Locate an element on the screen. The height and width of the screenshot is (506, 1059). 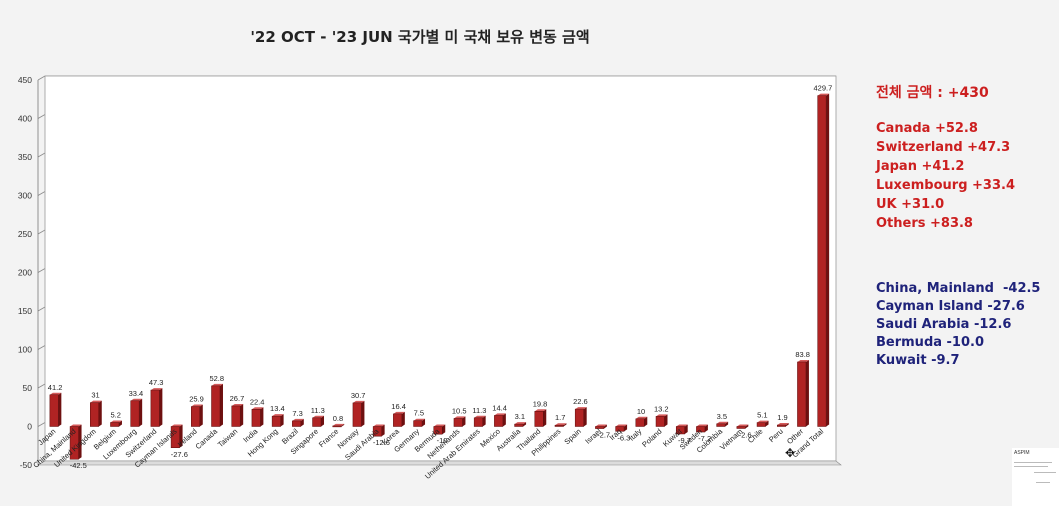
data-label: -2.7 is located at coordinates (603, 435).